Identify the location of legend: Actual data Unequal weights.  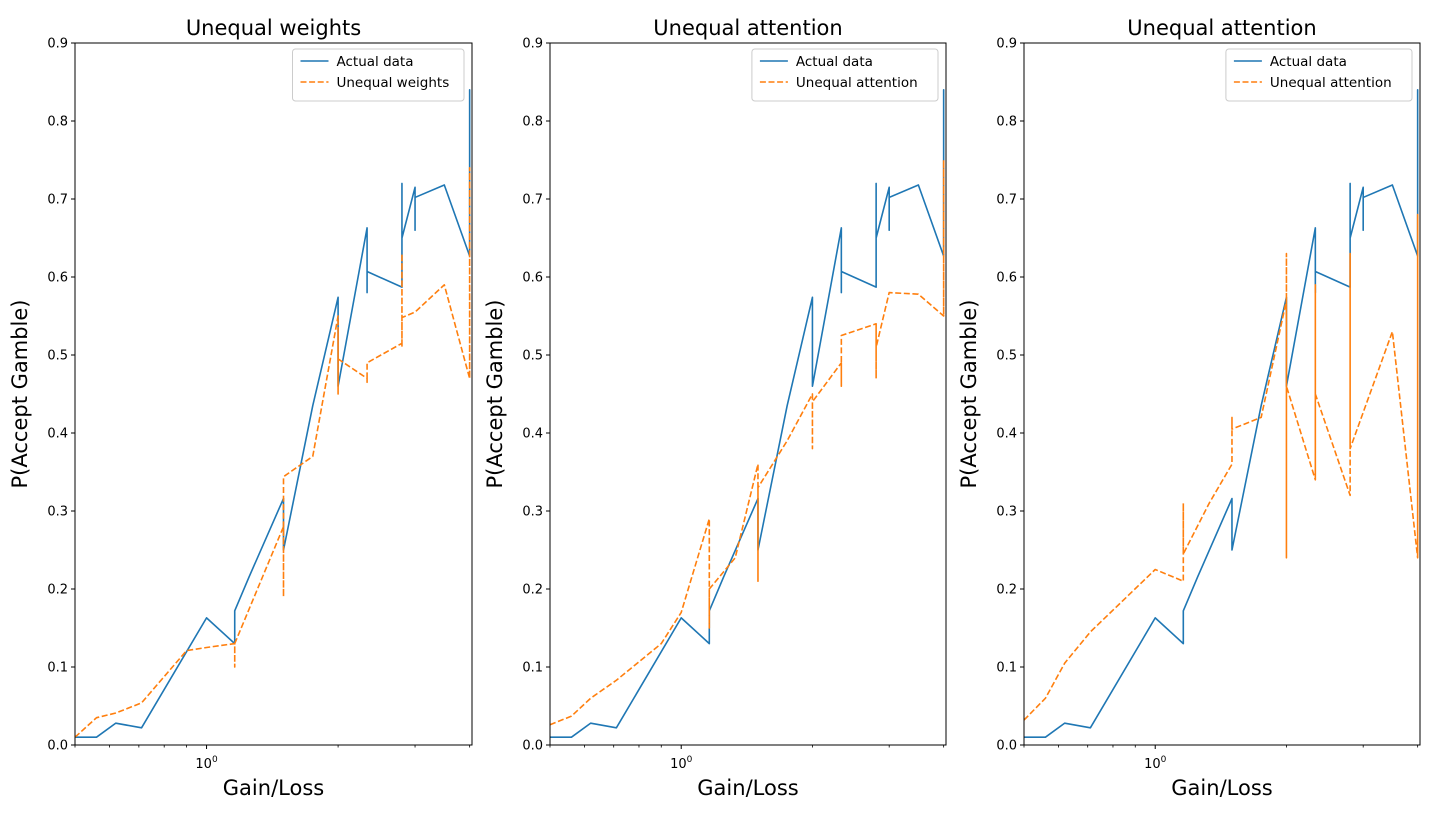
(378, 75).